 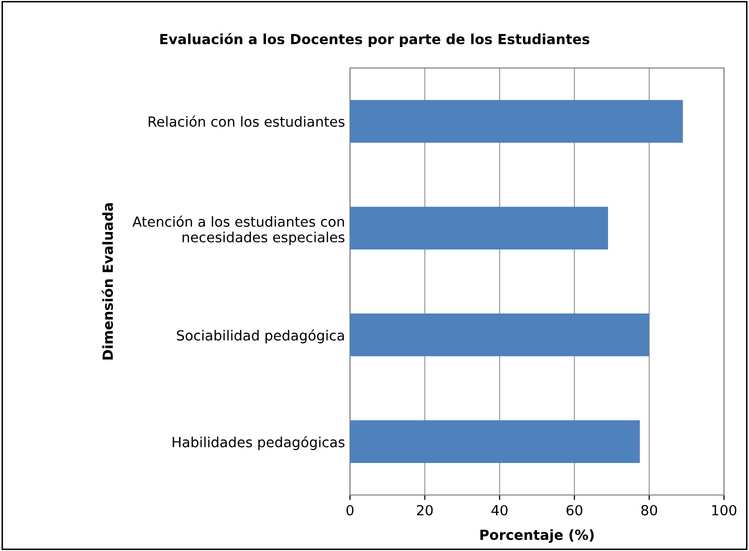 What do you see at coordinates (537, 536) in the screenshot?
I see `x-axis-title: Porcentaje (%)` at bounding box center [537, 536].